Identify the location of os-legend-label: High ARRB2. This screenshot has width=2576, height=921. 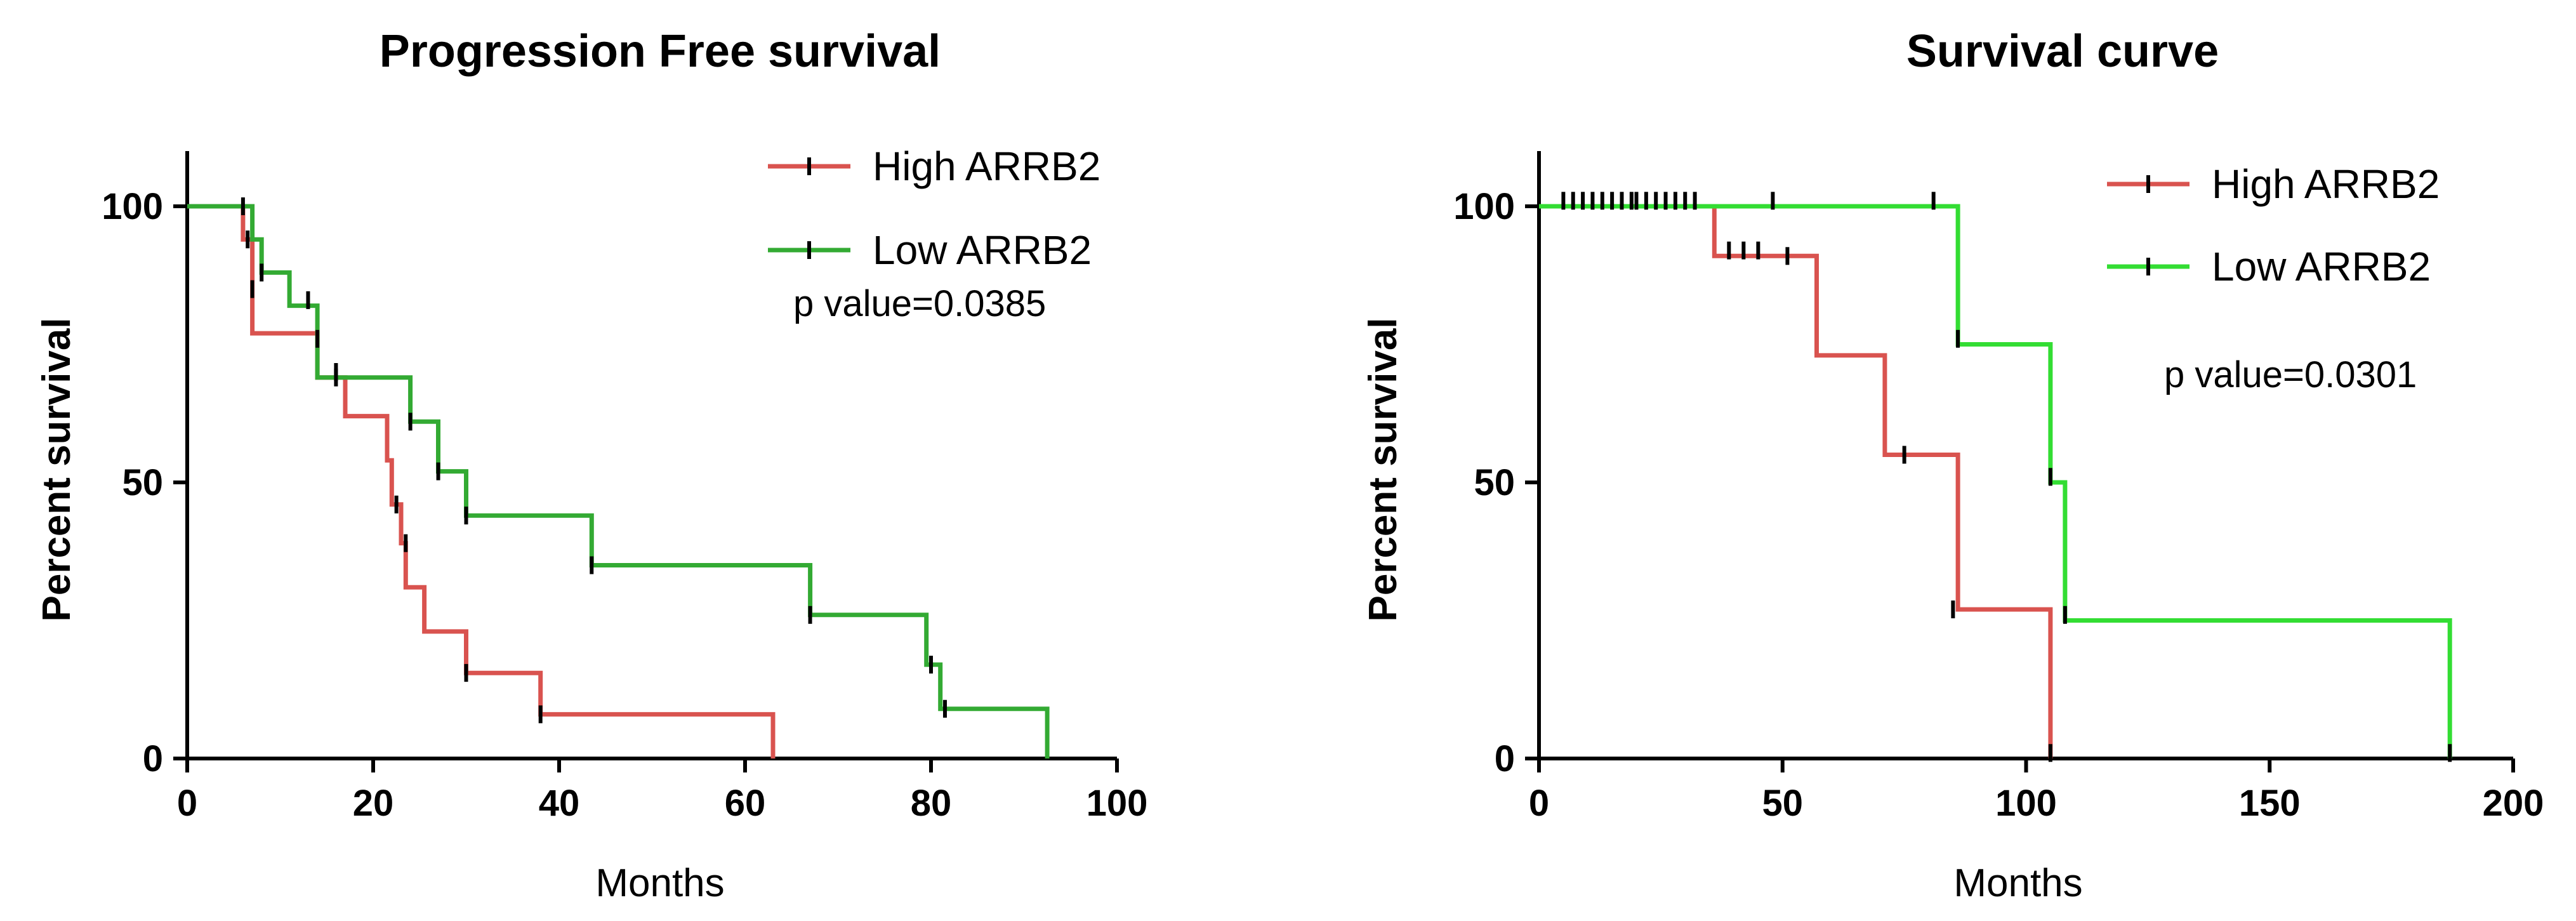
(2326, 184).